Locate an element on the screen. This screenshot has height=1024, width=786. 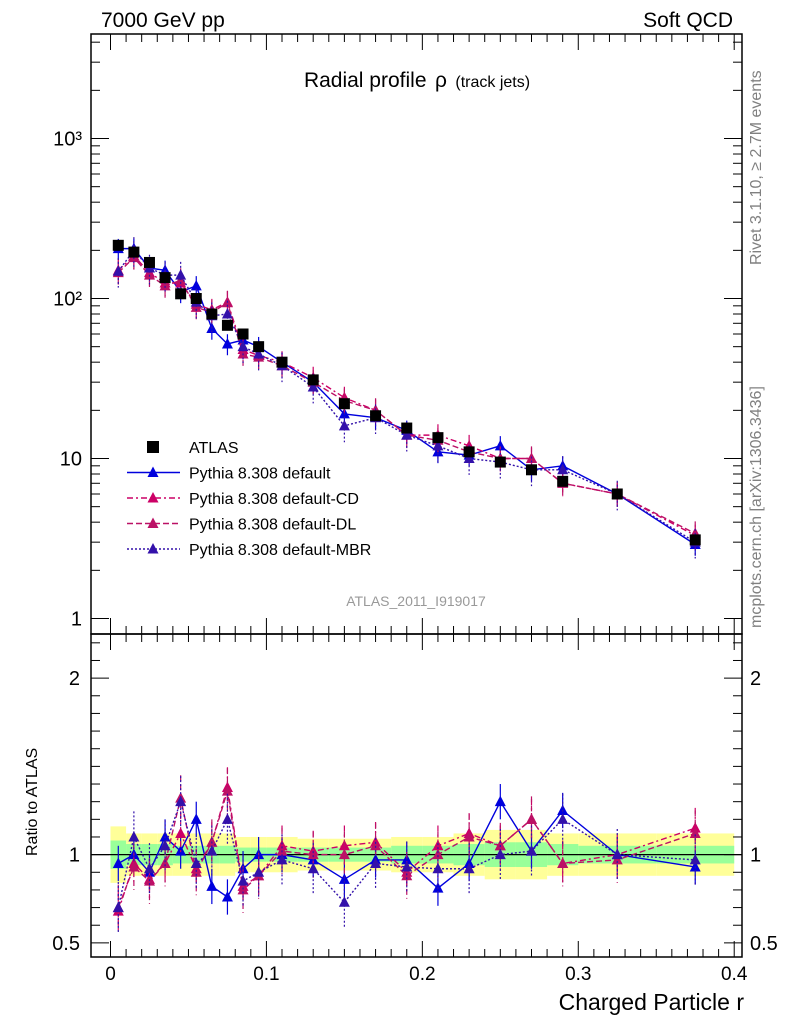
x-tick-label: 0.1 is located at coordinates (266, 974).